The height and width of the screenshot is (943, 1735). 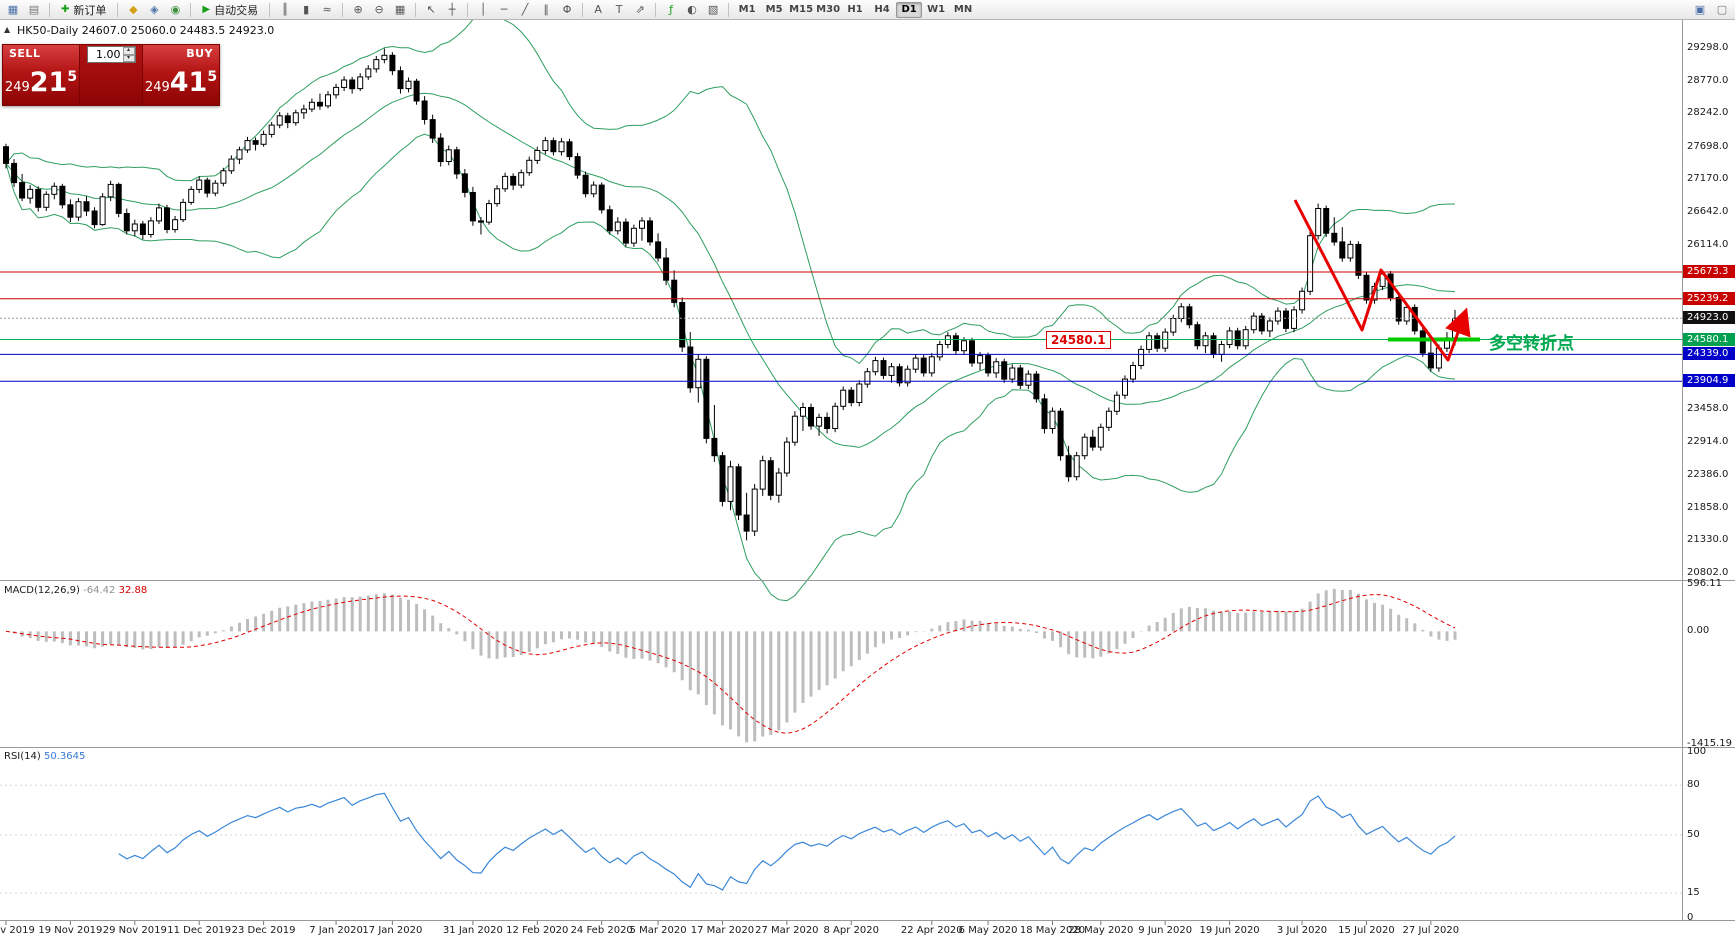 What do you see at coordinates (17, 87) in the screenshot?
I see `sell-price-prefix: 249` at bounding box center [17, 87].